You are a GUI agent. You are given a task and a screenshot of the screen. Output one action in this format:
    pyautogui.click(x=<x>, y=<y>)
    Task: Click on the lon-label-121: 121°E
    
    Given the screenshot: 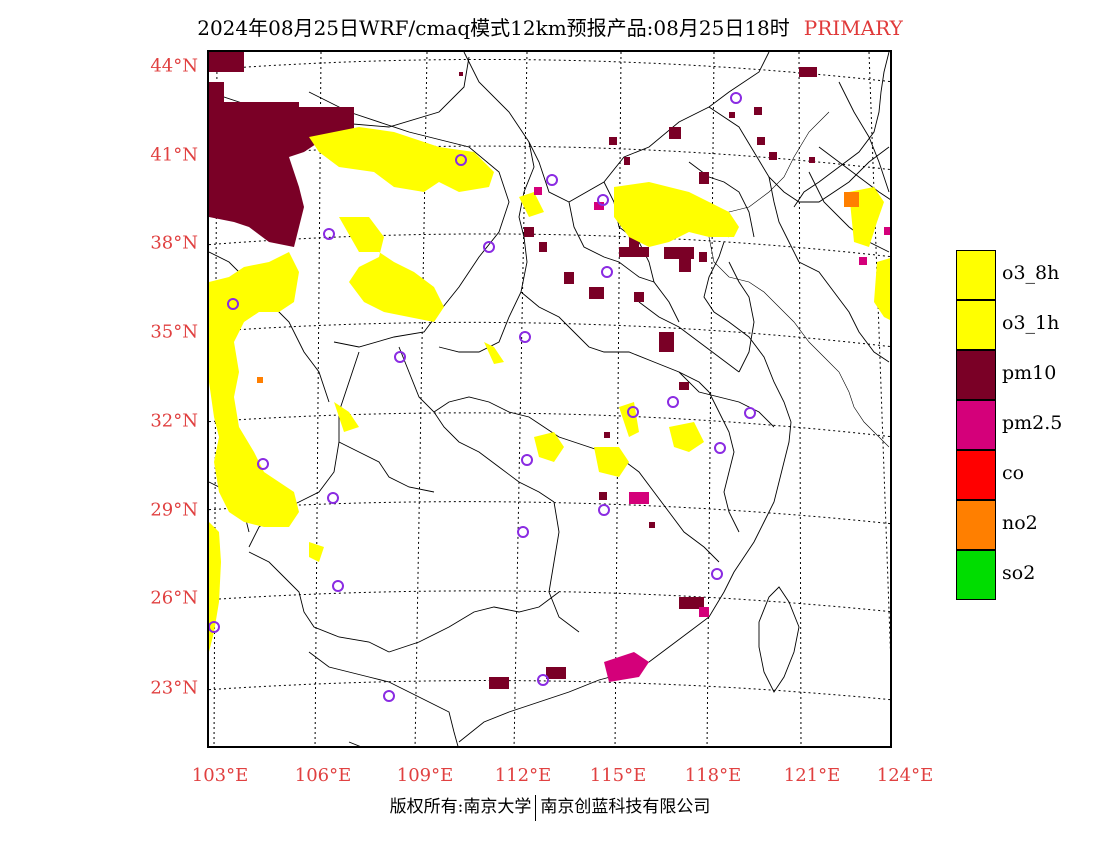 What is the action you would take?
    pyautogui.click(x=812, y=775)
    